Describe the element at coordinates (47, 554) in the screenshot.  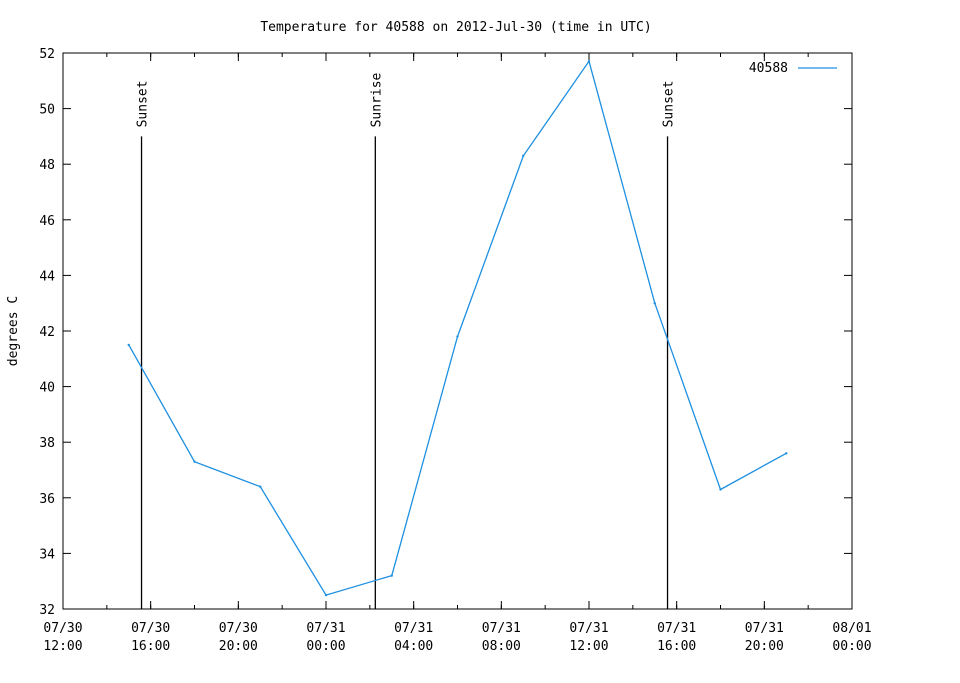
I see `y-tick-label: 34` at that location.